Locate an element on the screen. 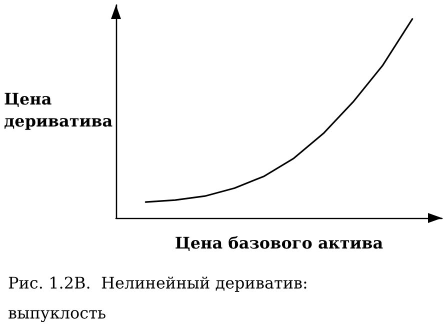 This screenshot has height=333, width=448. x-axis-title: Цена базового актива is located at coordinates (279, 243).